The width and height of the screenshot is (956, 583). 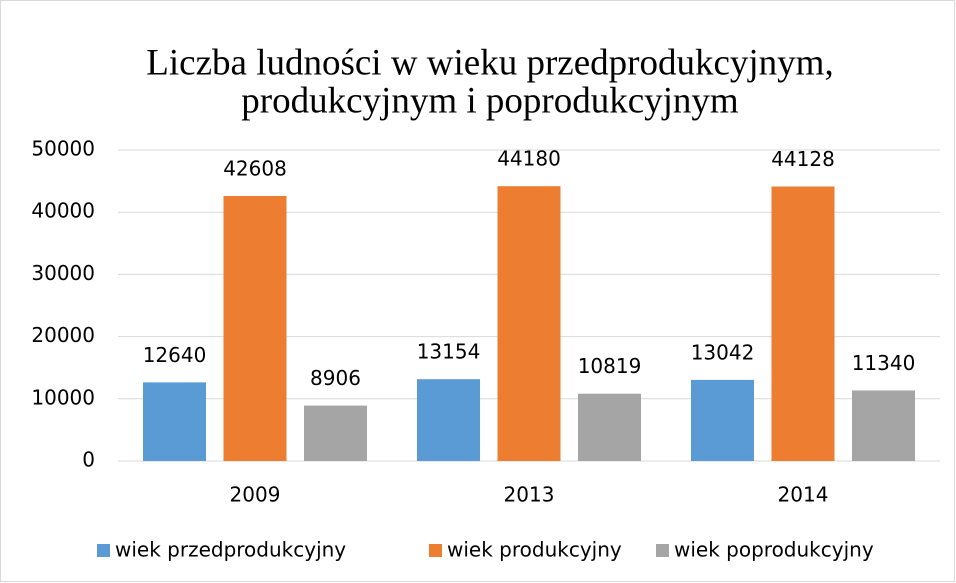 I want to click on x-tick-label: 2014, so click(x=803, y=495).